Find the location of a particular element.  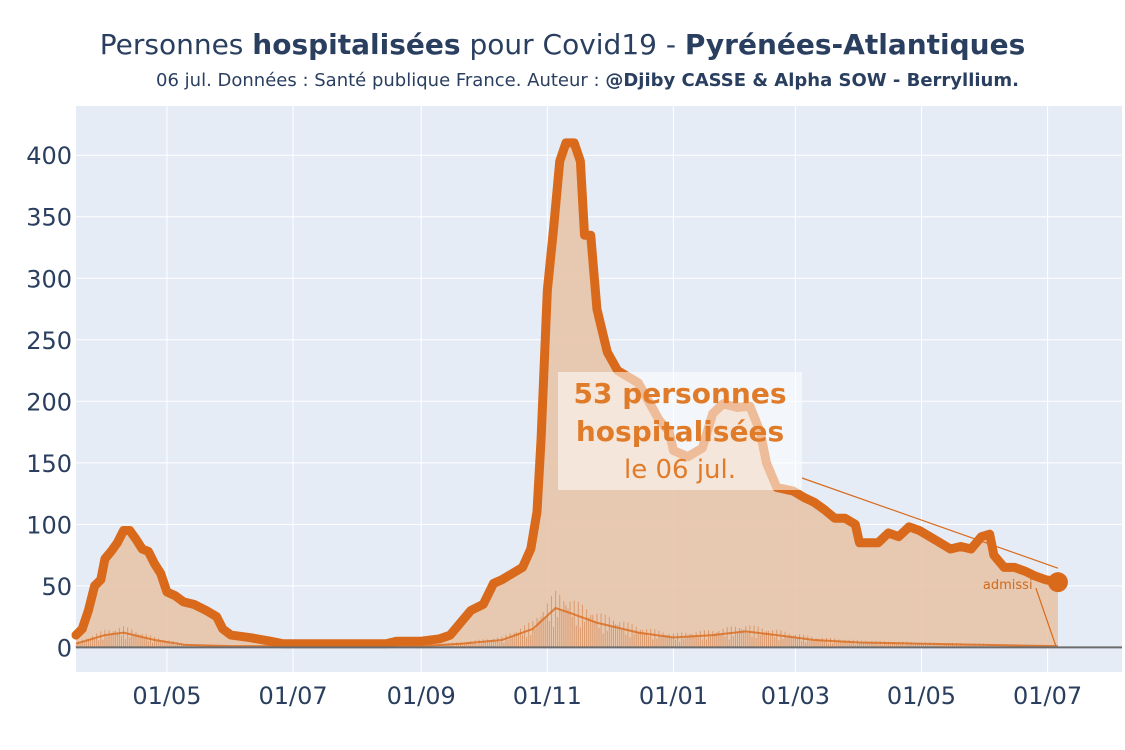

annotation-connector is located at coordinates (930, 523).